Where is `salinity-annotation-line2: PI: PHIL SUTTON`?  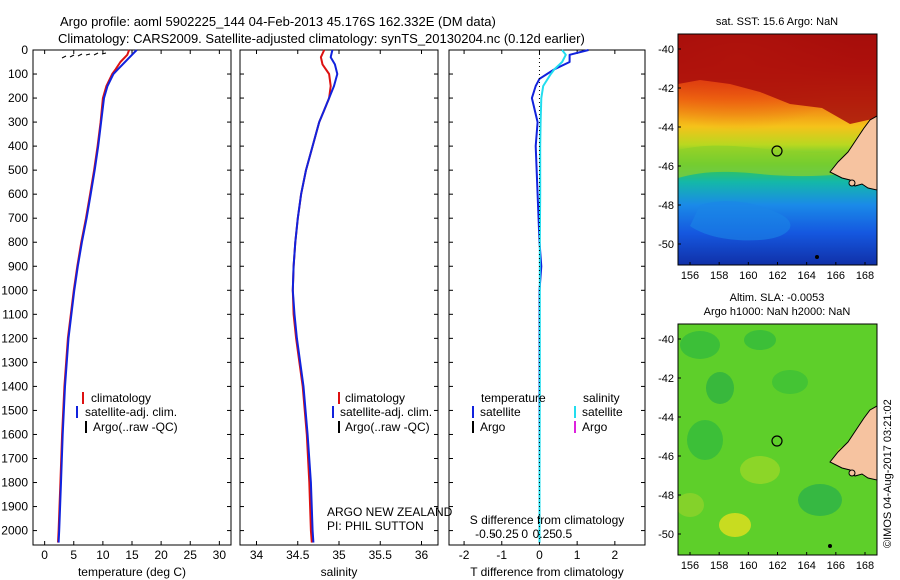
salinity-annotation-line2: PI: PHIL SUTTON is located at coordinates (375, 526).